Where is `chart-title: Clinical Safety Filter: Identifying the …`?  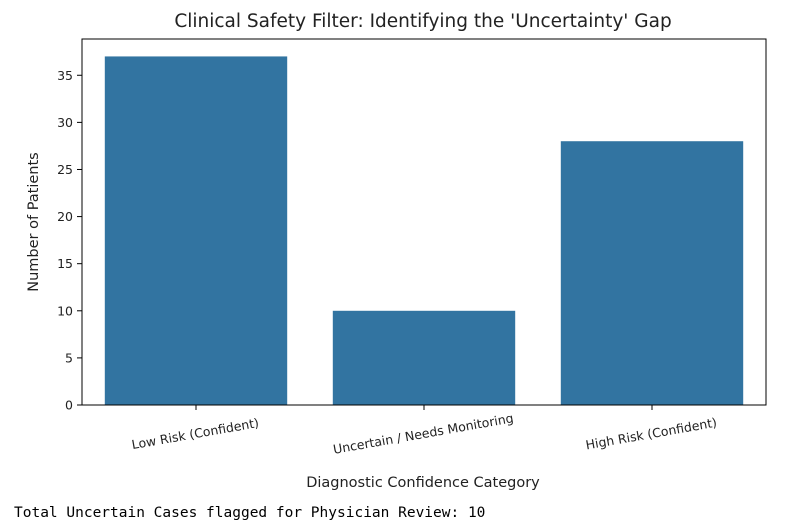
chart-title: Clinical Safety Filter: Identifying the … is located at coordinates (422, 21).